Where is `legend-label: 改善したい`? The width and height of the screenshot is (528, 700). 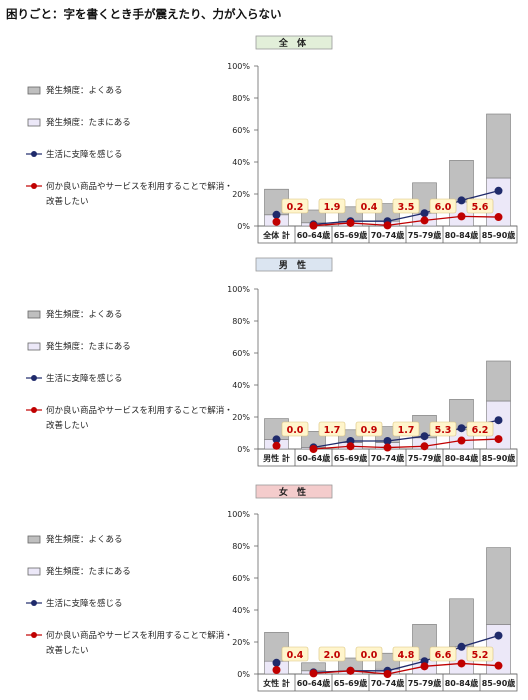 legend-label: 改善したい is located at coordinates (67, 650).